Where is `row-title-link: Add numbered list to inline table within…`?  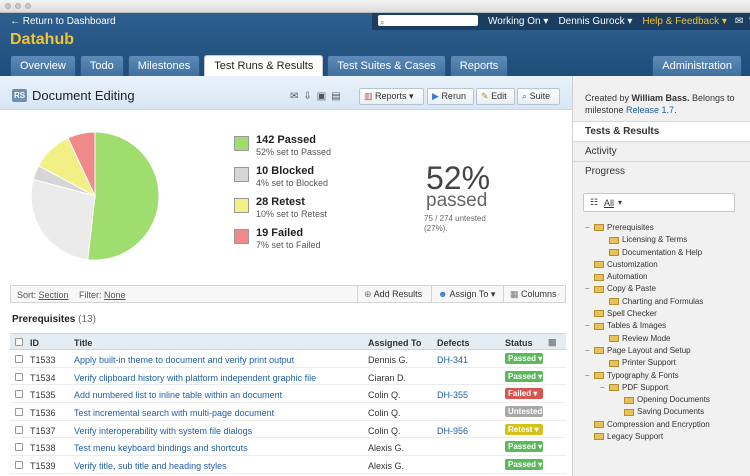 row-title-link: Add numbered list to inline table within… is located at coordinates (178, 395).